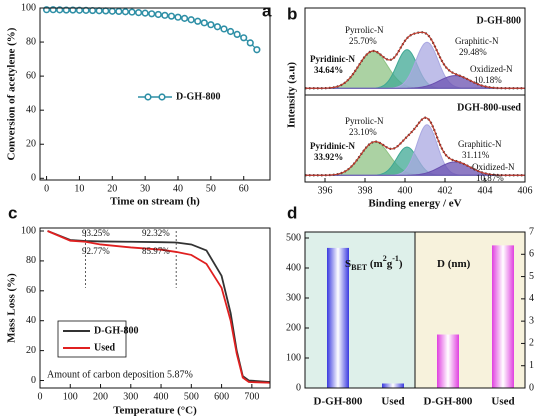 The width and height of the screenshot is (550, 420). I want to click on component-percent: 31.11%, so click(476, 155).